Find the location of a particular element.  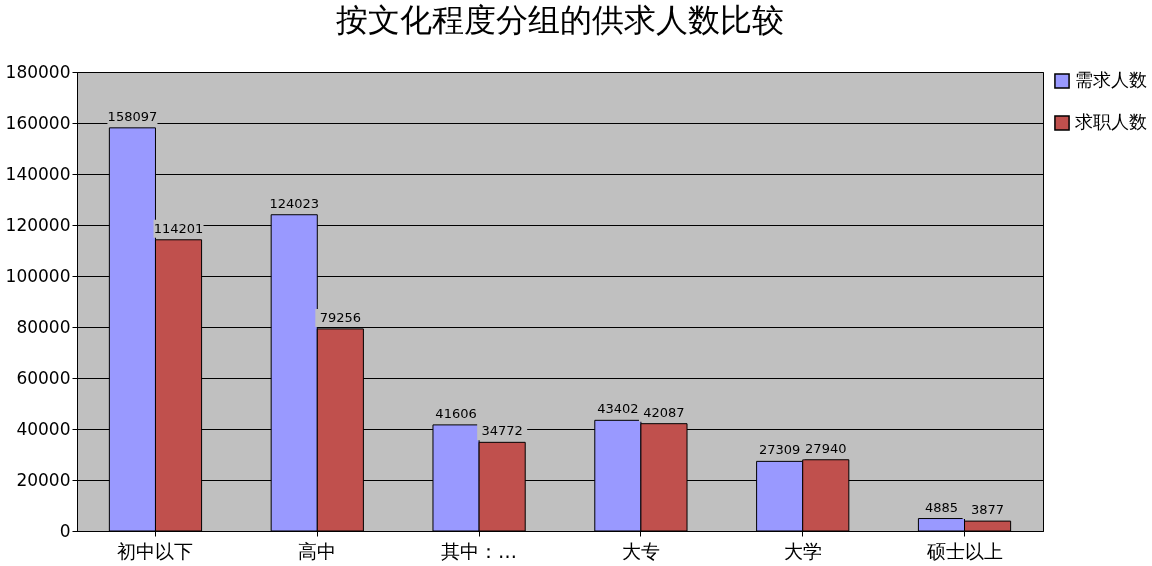

x-tick-label: 高中 is located at coordinates (317, 550).